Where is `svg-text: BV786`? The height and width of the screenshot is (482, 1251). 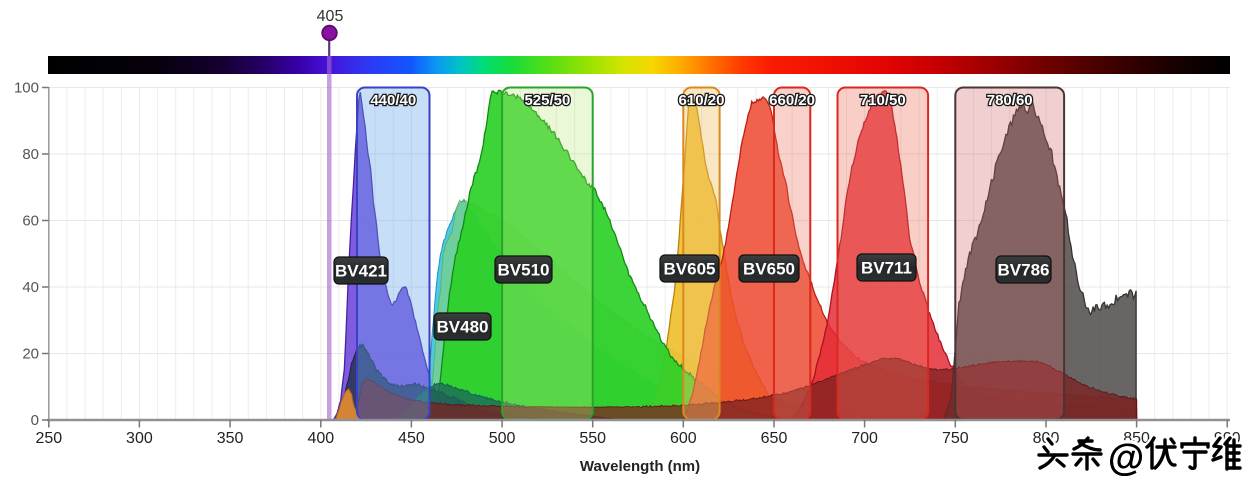 svg-text: BV786 is located at coordinates (1024, 270).